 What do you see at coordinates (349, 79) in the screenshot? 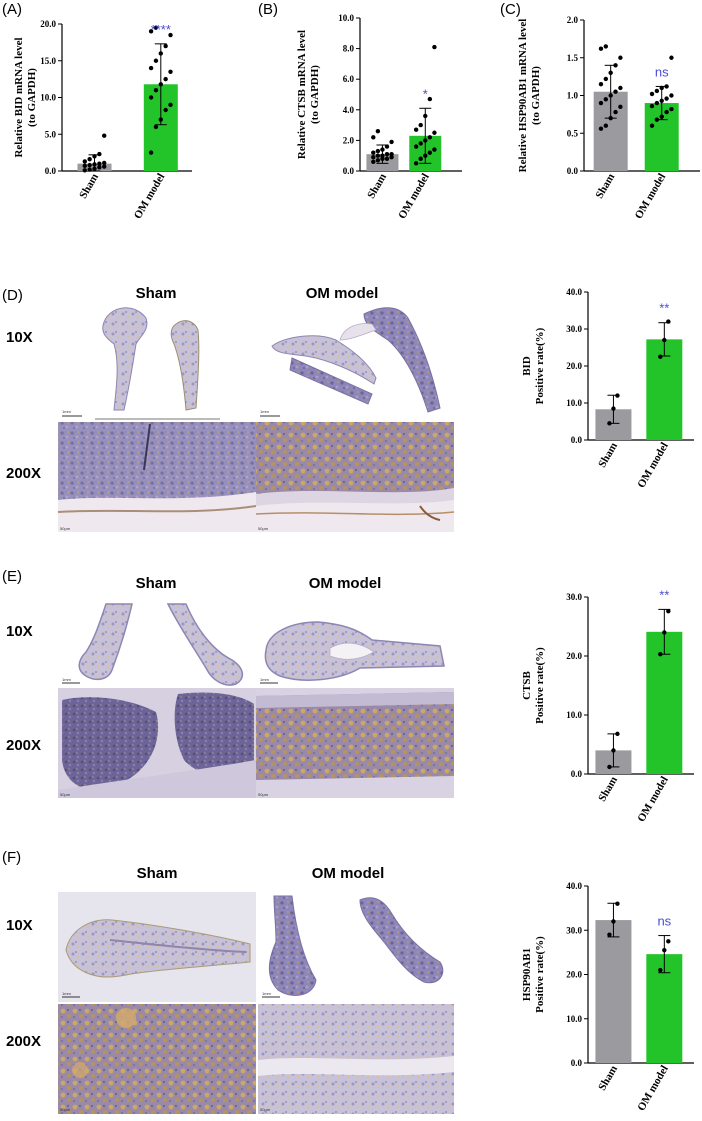
I see `y-tick-label: 6.0` at bounding box center [349, 79].